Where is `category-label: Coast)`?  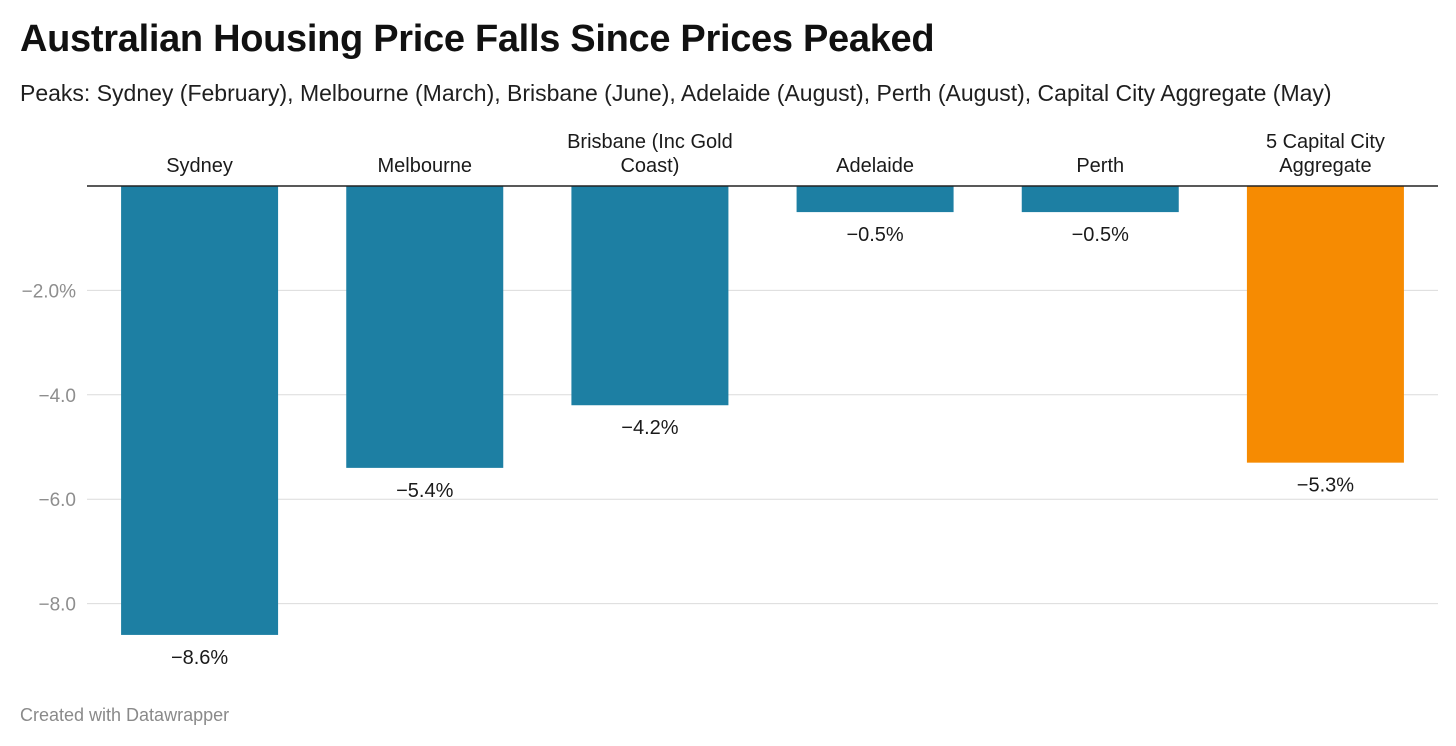 category-label: Coast) is located at coordinates (649, 166).